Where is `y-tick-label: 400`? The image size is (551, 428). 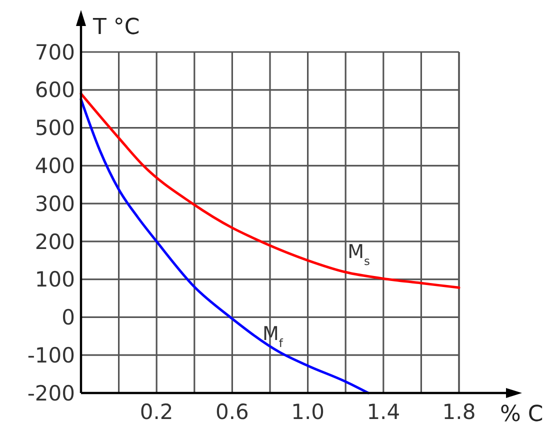
y-tick-label: 400 is located at coordinates (54, 166).